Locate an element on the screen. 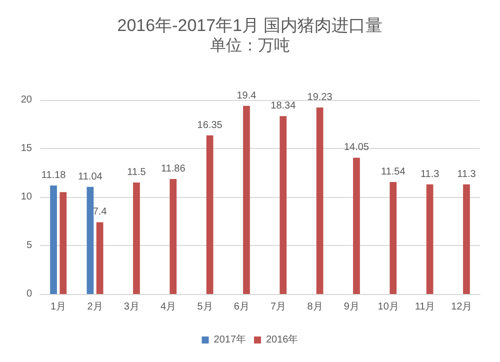 This screenshot has width=500, height=362. chart-title: 2016年-2017年1月 国内猪肉进口量 is located at coordinates (250, 25).